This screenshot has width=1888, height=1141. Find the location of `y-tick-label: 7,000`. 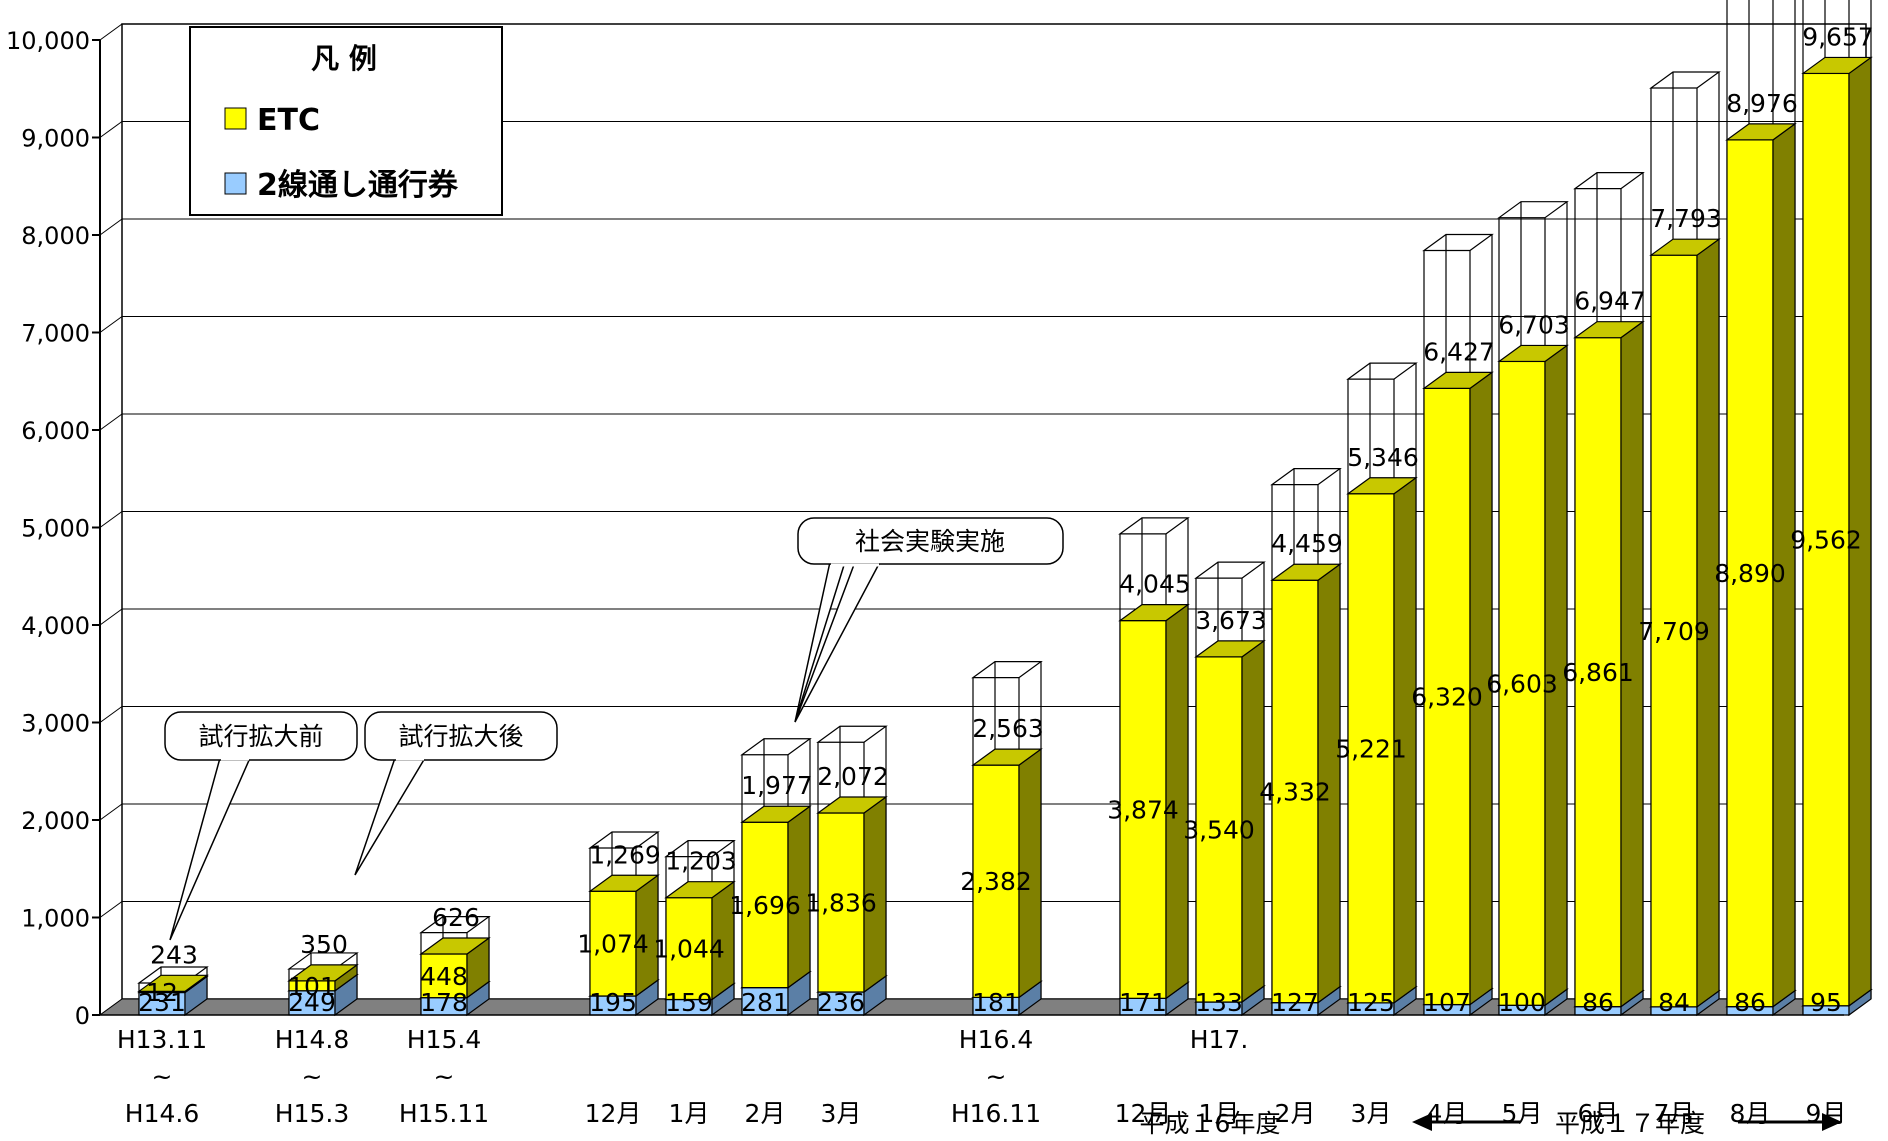

y-tick-label: 7,000 is located at coordinates (55, 334).